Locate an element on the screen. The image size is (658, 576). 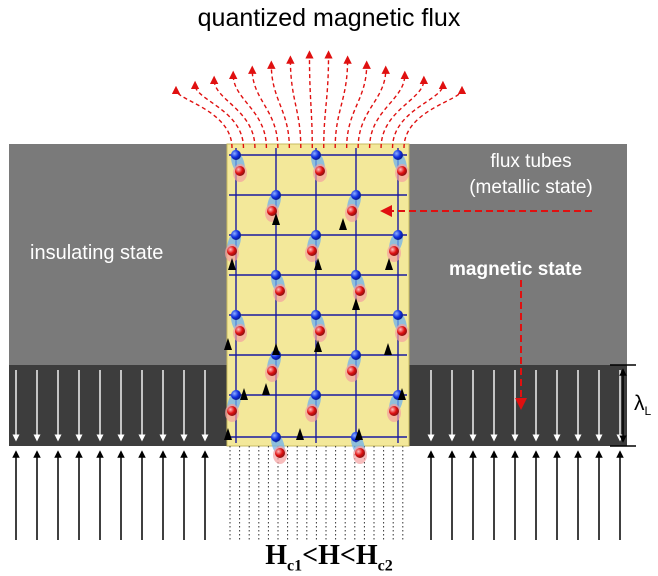
lambda-symbol: λ is located at coordinates (639, 403).